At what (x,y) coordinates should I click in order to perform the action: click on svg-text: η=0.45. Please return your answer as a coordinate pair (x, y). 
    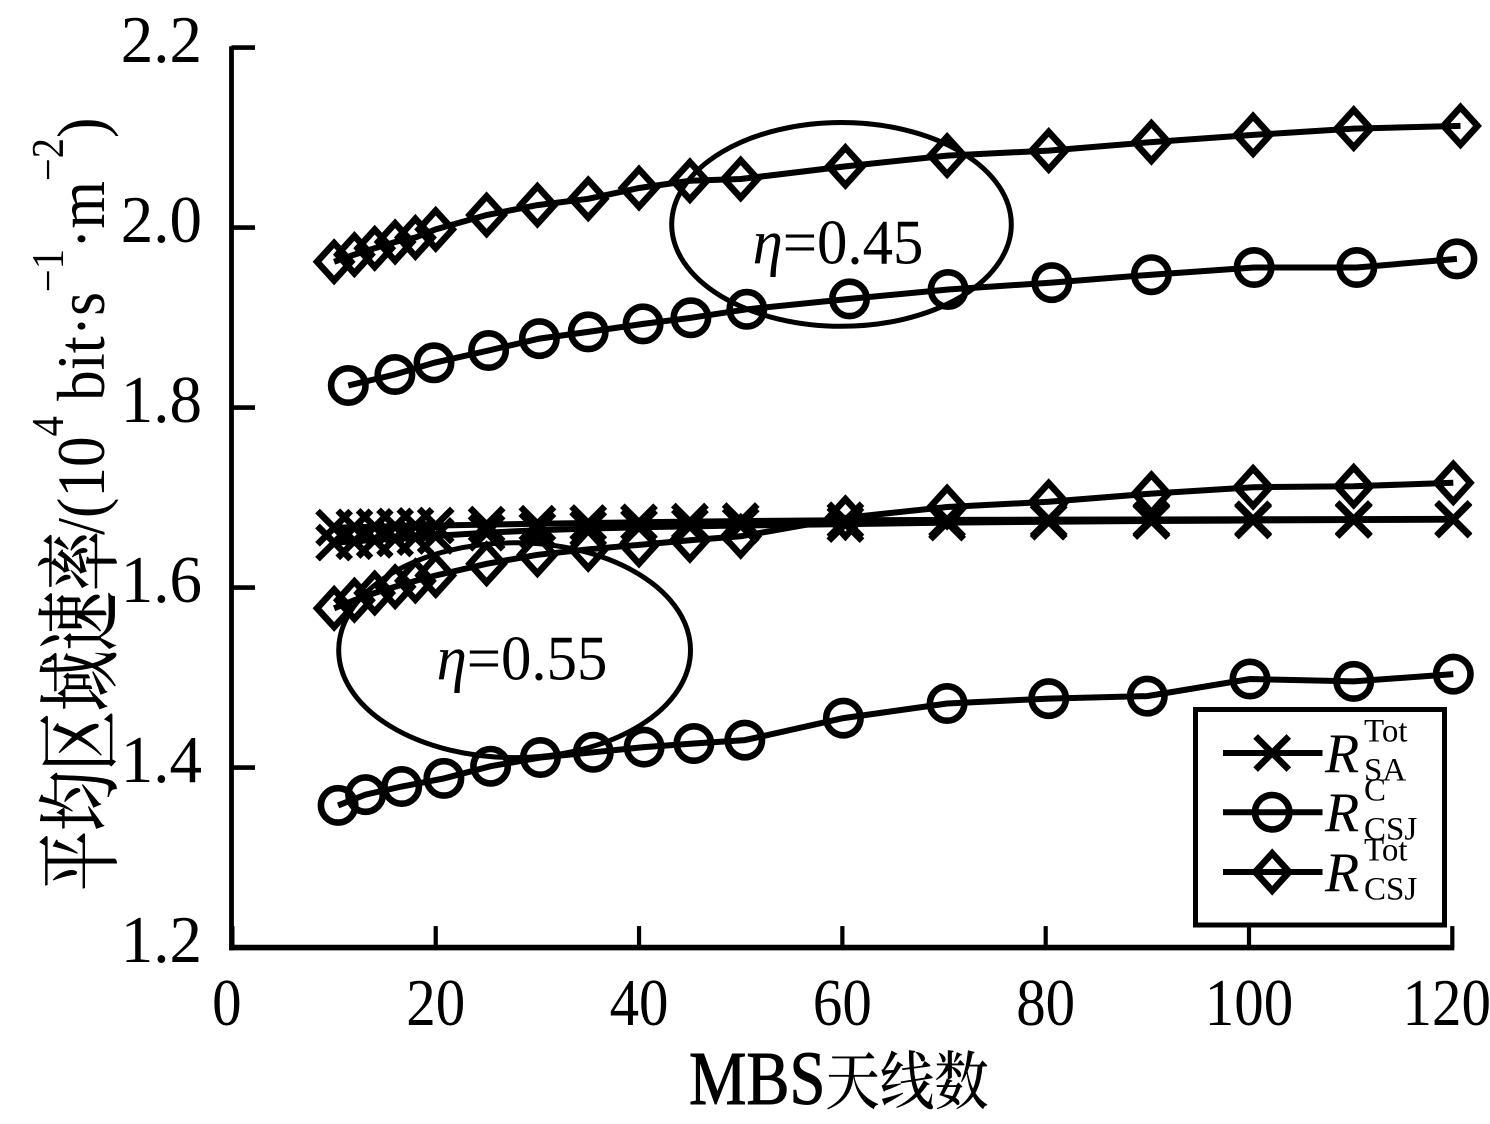
    Looking at the image, I should click on (838, 242).